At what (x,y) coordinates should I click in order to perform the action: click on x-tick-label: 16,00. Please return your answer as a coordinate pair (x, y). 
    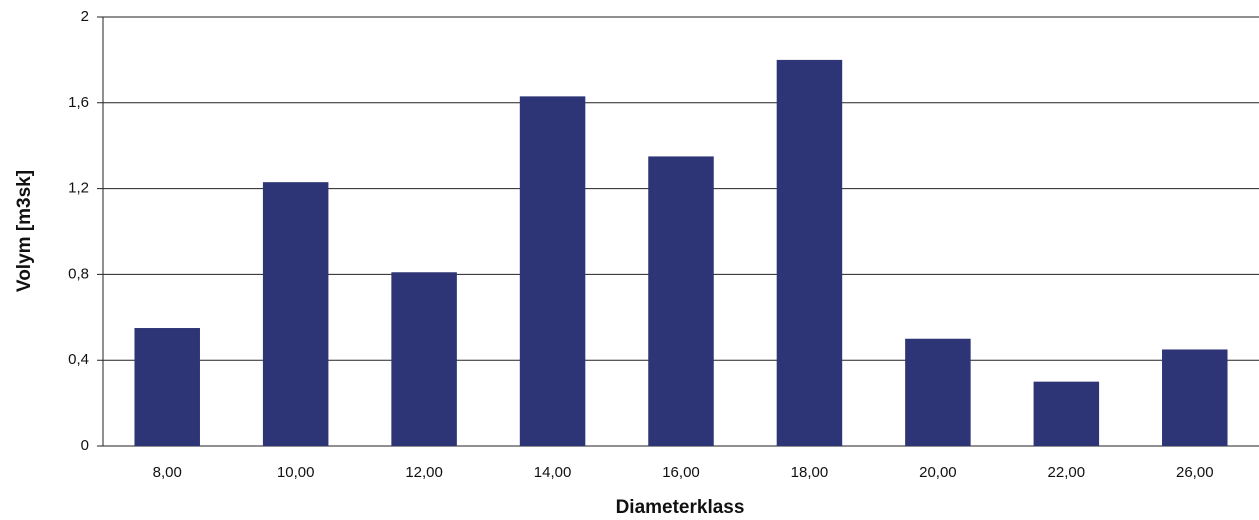
    Looking at the image, I should click on (681, 472).